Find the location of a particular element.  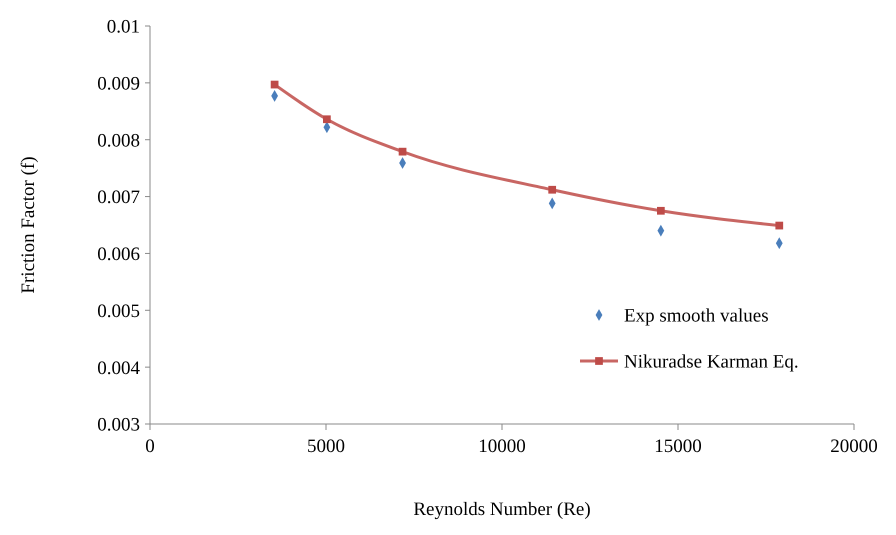

y-tick-label: 0.009 is located at coordinates (118, 84).